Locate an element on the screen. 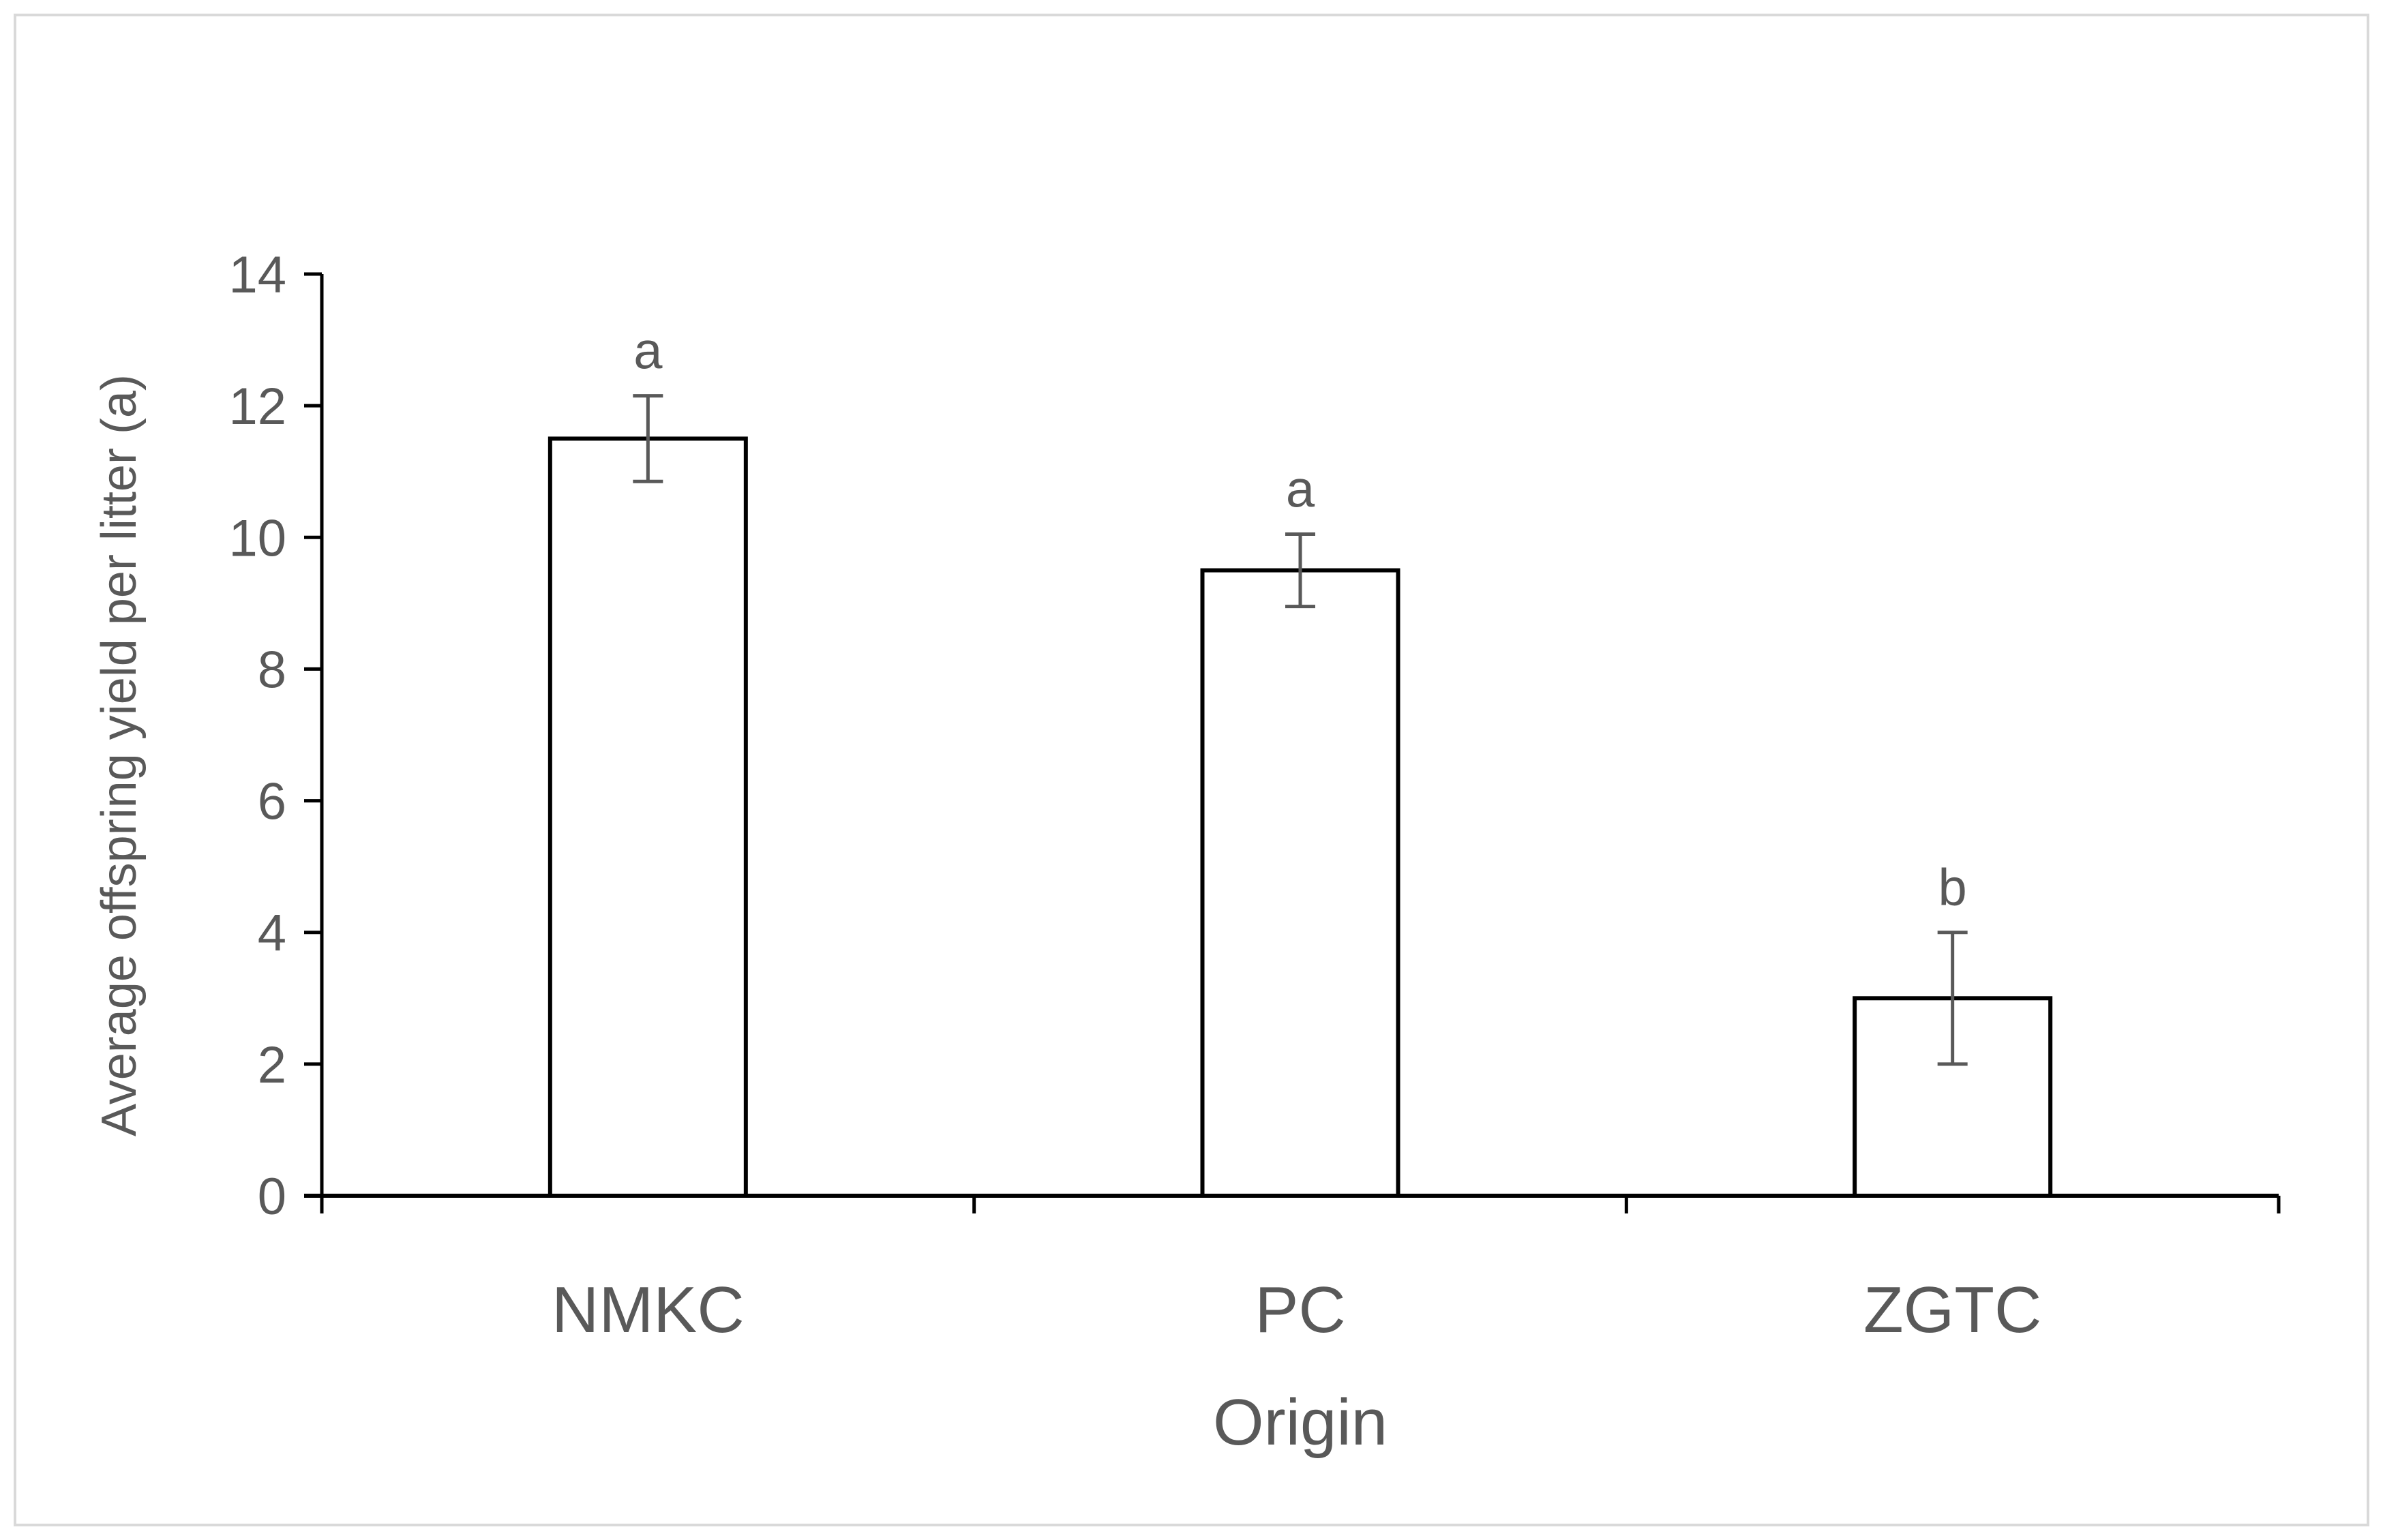 This screenshot has width=2383, height=1540. x-axis-categories: NMKC PC ZGTC is located at coordinates (1296, 1309).